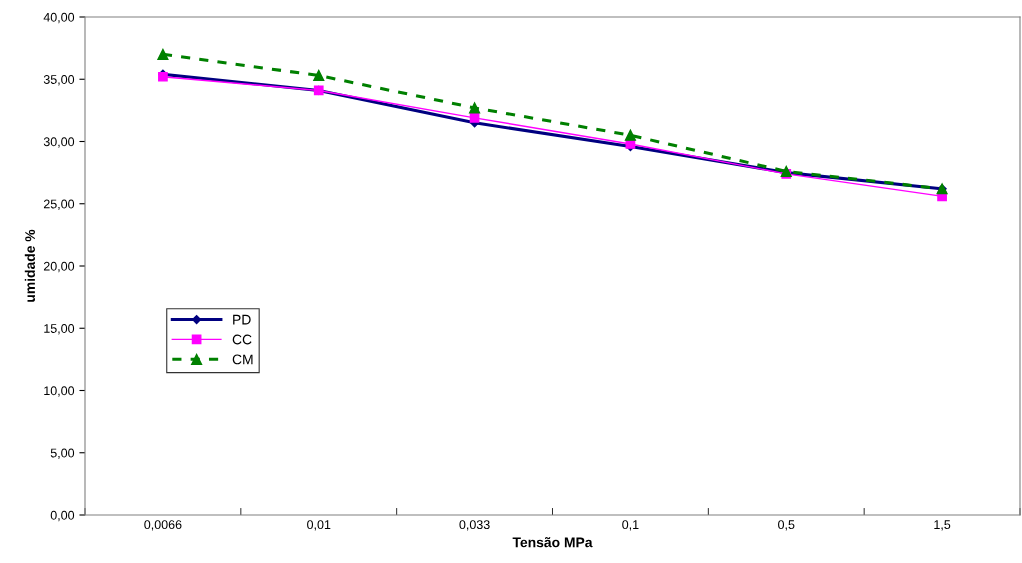 This screenshot has width=1022, height=563. I want to click on x-axis-title: Tensão MPa, so click(552, 542).